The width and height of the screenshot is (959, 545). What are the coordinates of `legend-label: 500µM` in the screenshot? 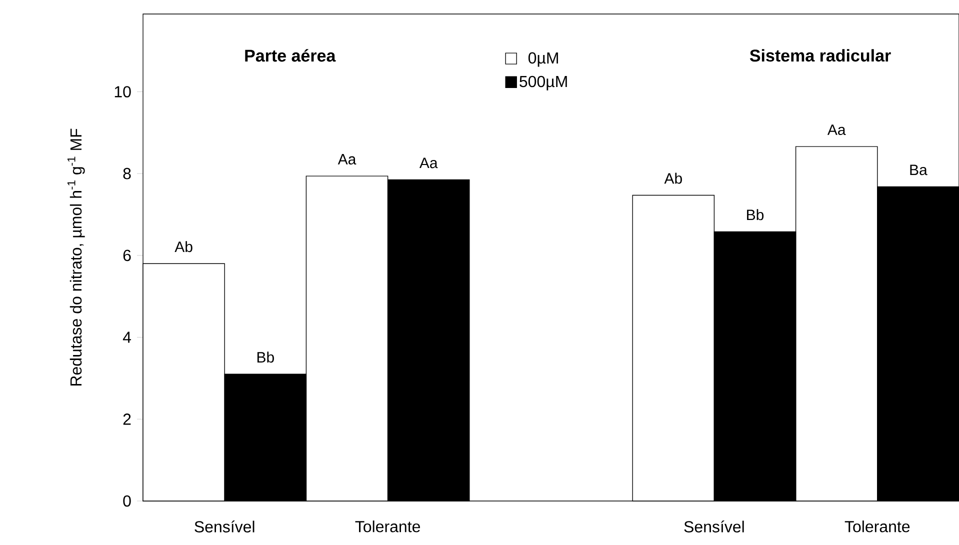 It's located at (543, 83).